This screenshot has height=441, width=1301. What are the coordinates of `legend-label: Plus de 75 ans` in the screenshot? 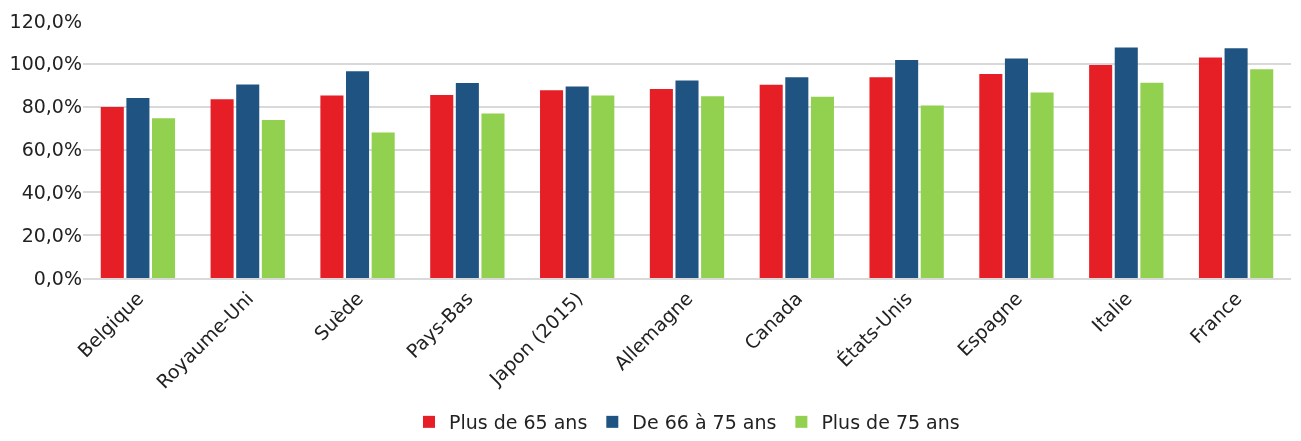 It's located at (890, 422).